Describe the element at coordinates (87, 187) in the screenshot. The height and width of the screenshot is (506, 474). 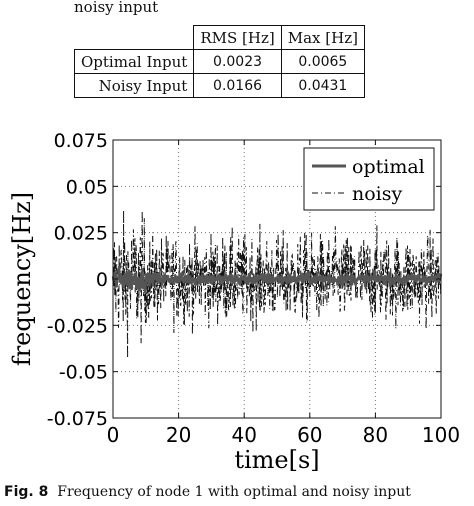
I see `y-tick-label: 0.05` at that location.